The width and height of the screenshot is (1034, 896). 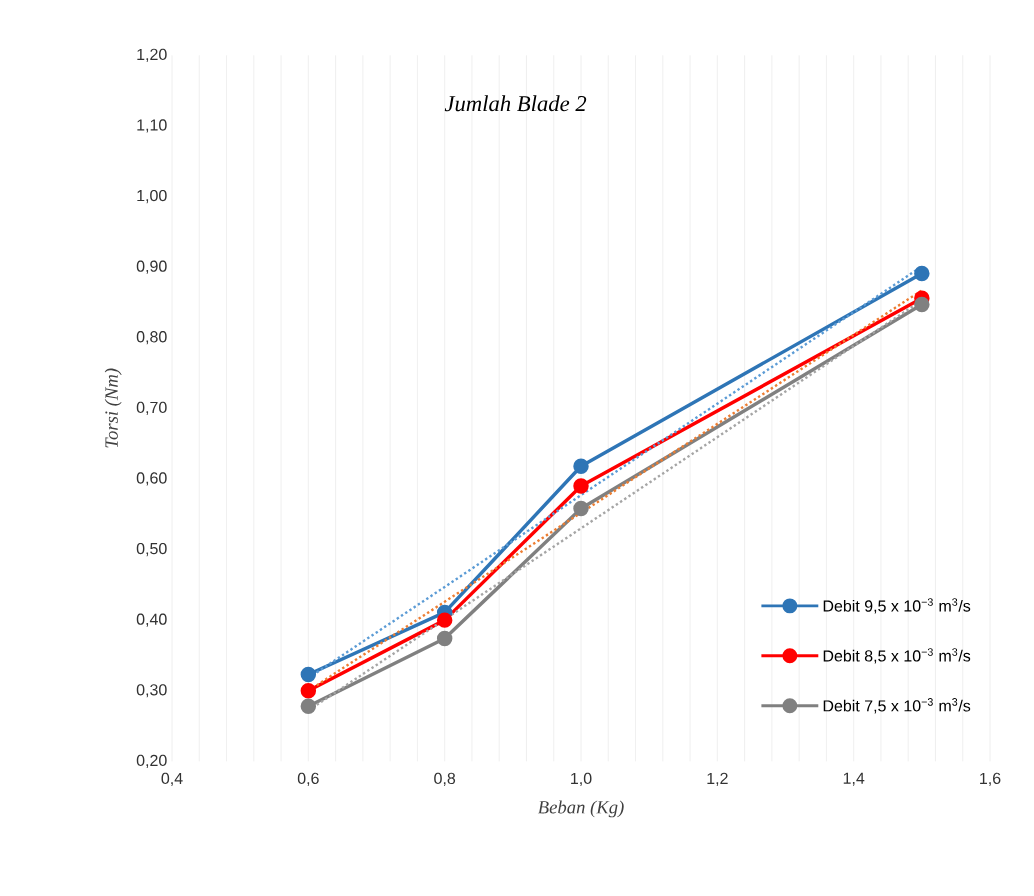 I want to click on y-tick-label: 0,90, so click(x=151, y=267).